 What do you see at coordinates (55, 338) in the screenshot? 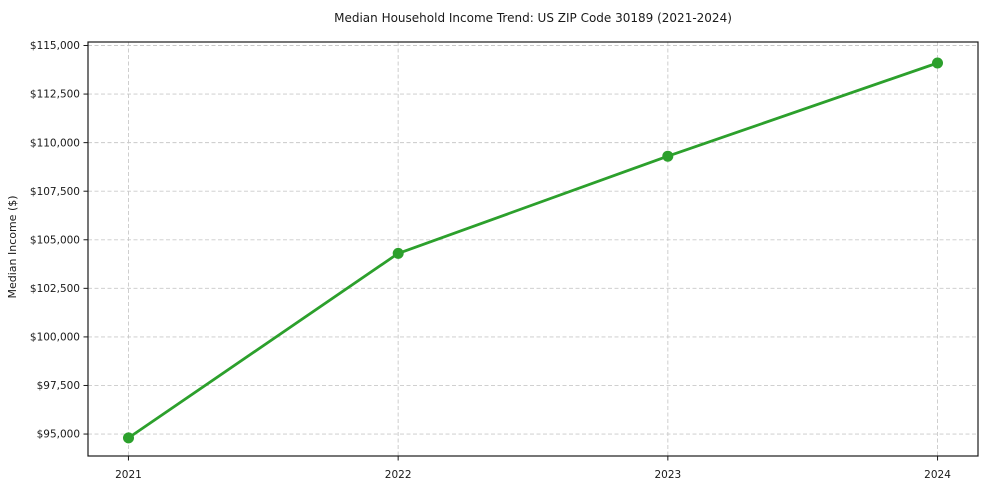
I see `y-tick-label: $100,000` at bounding box center [55, 338].